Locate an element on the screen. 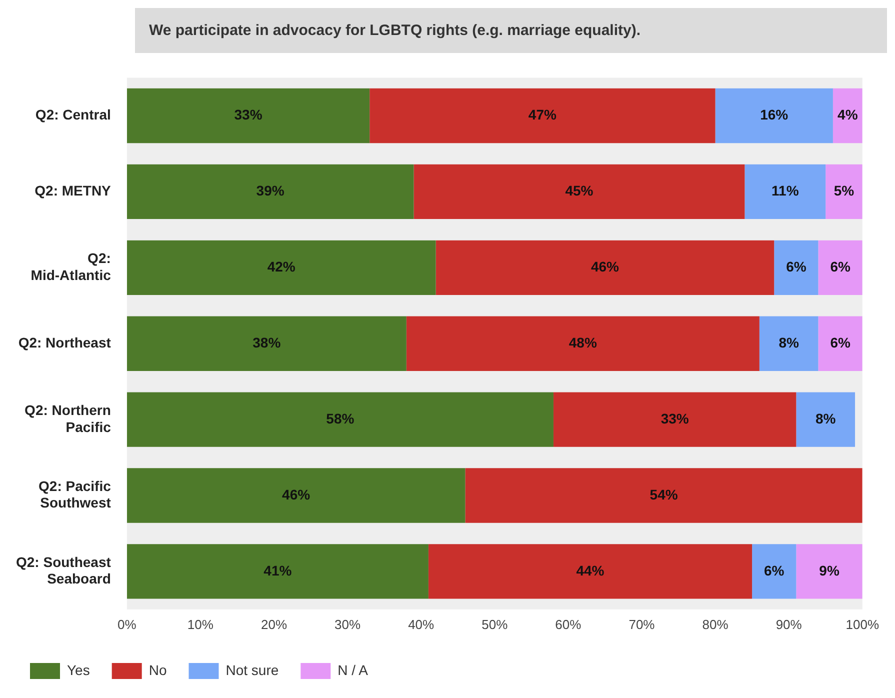  data-label: 54% is located at coordinates (664, 494).